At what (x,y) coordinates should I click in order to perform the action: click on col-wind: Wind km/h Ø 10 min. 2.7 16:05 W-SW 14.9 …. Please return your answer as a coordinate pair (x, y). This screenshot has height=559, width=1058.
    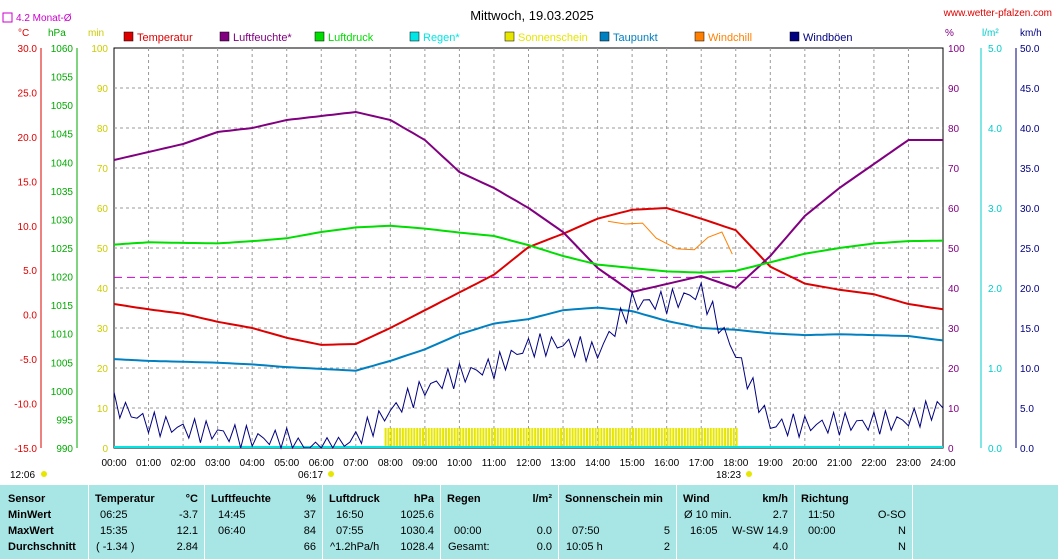
    Looking at the image, I should click on (735, 522).